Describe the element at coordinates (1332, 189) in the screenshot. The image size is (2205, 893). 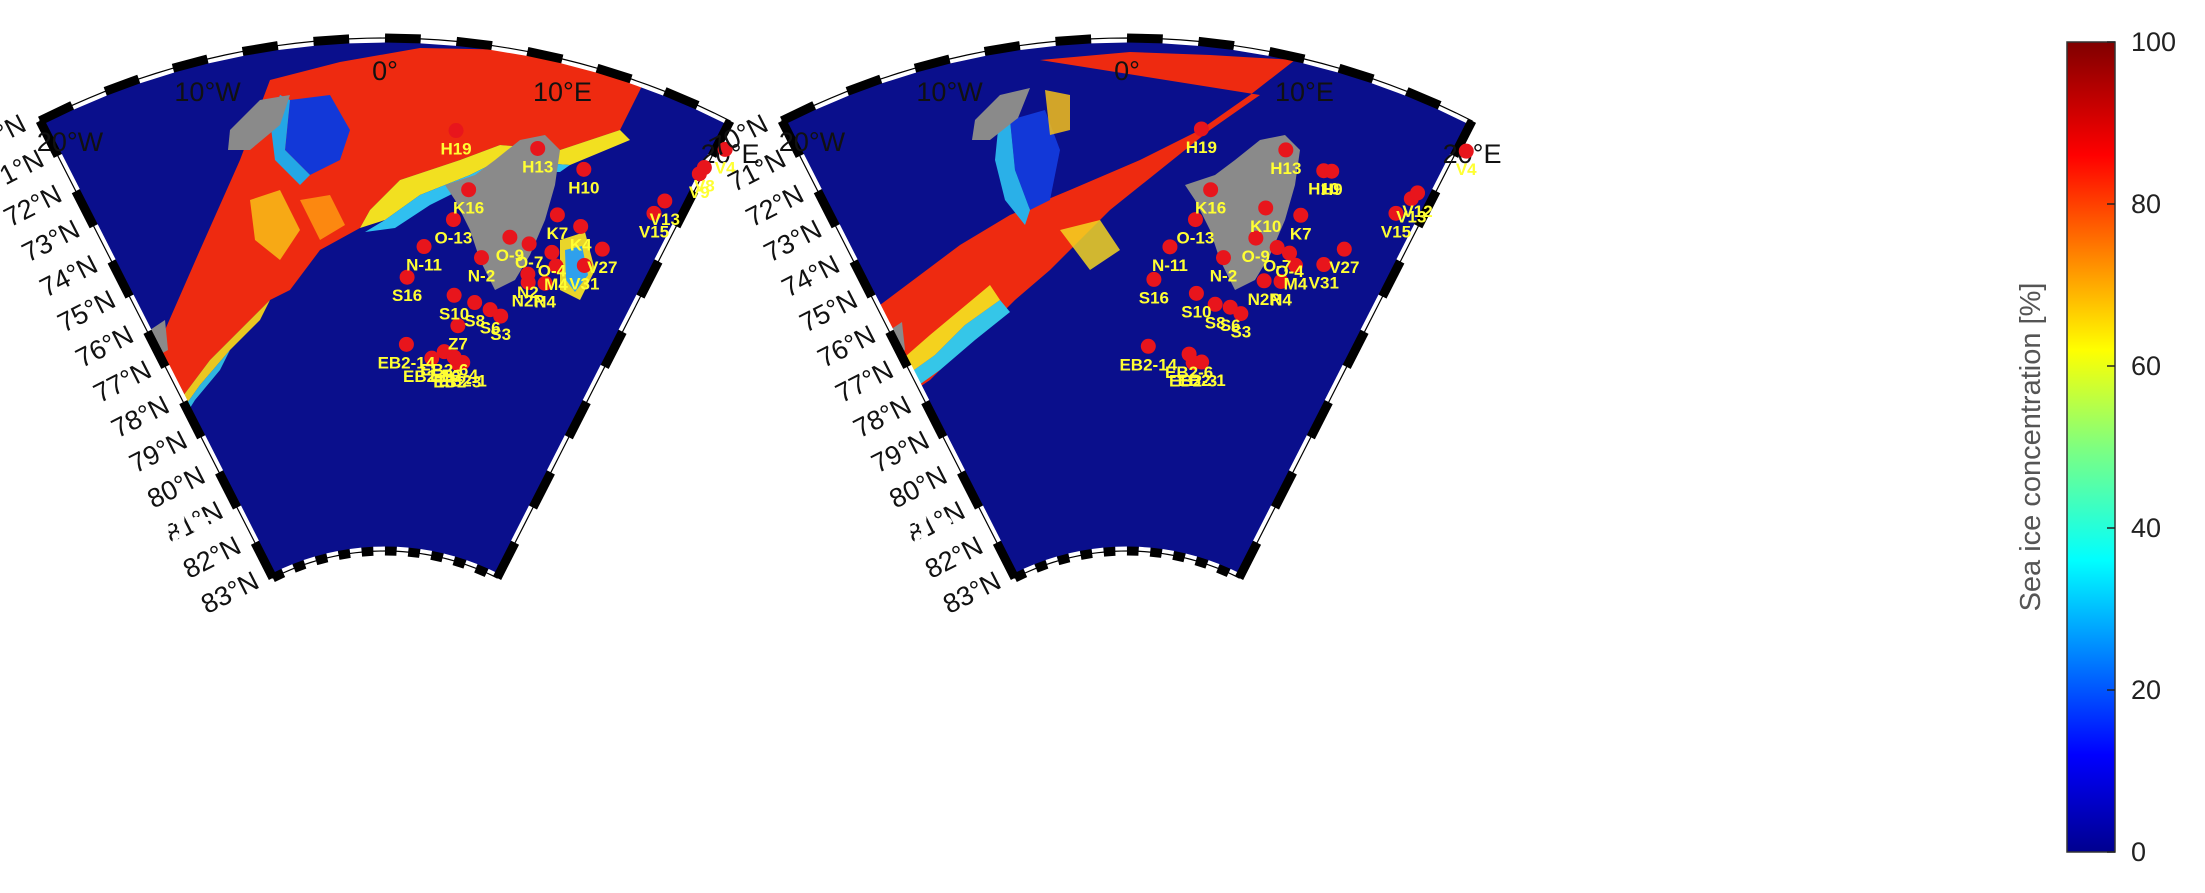
I see `station-label: H9` at that location.